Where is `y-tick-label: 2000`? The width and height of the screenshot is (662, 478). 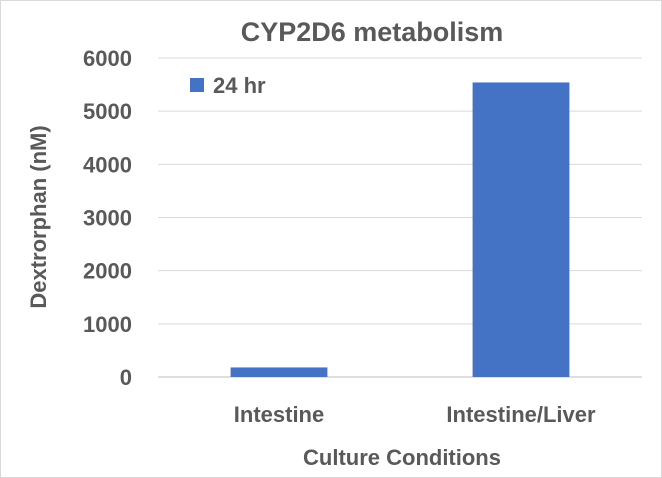 y-tick-label: 2000 is located at coordinates (107, 271).